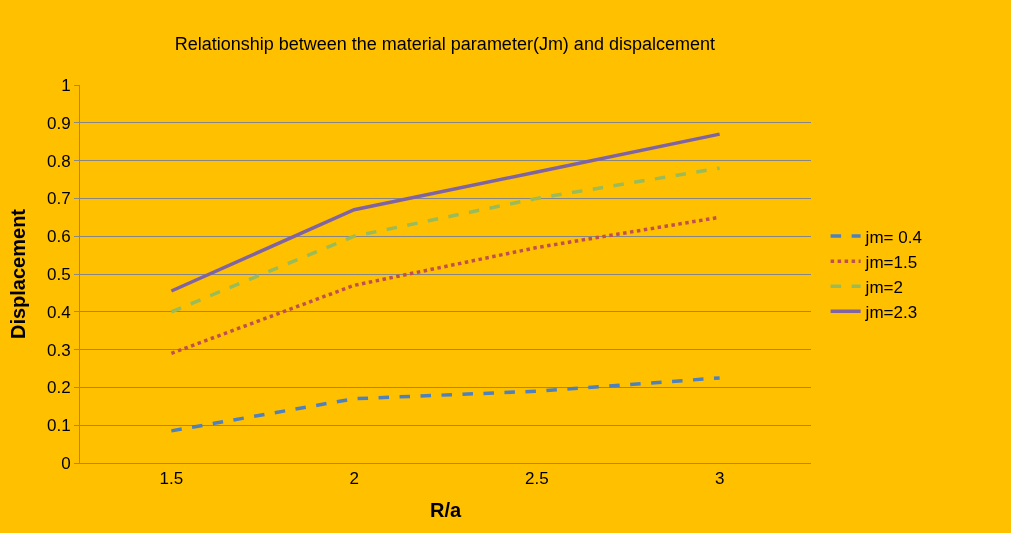 The width and height of the screenshot is (1011, 533). Describe the element at coordinates (58, 199) in the screenshot. I see `y-tick-label: 0.7` at that location.